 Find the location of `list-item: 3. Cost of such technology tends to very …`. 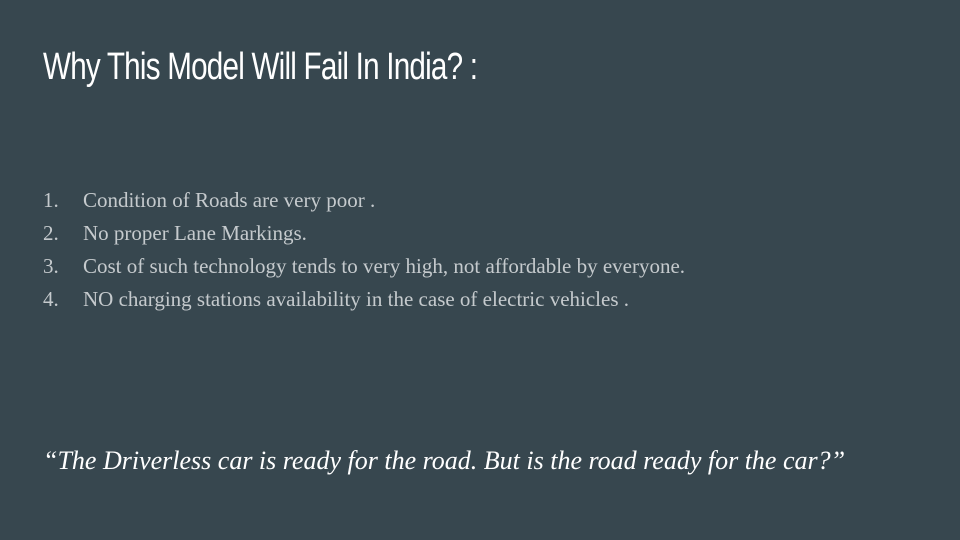

list-item: 3. Cost of such technology tends to very … is located at coordinates (364, 266).